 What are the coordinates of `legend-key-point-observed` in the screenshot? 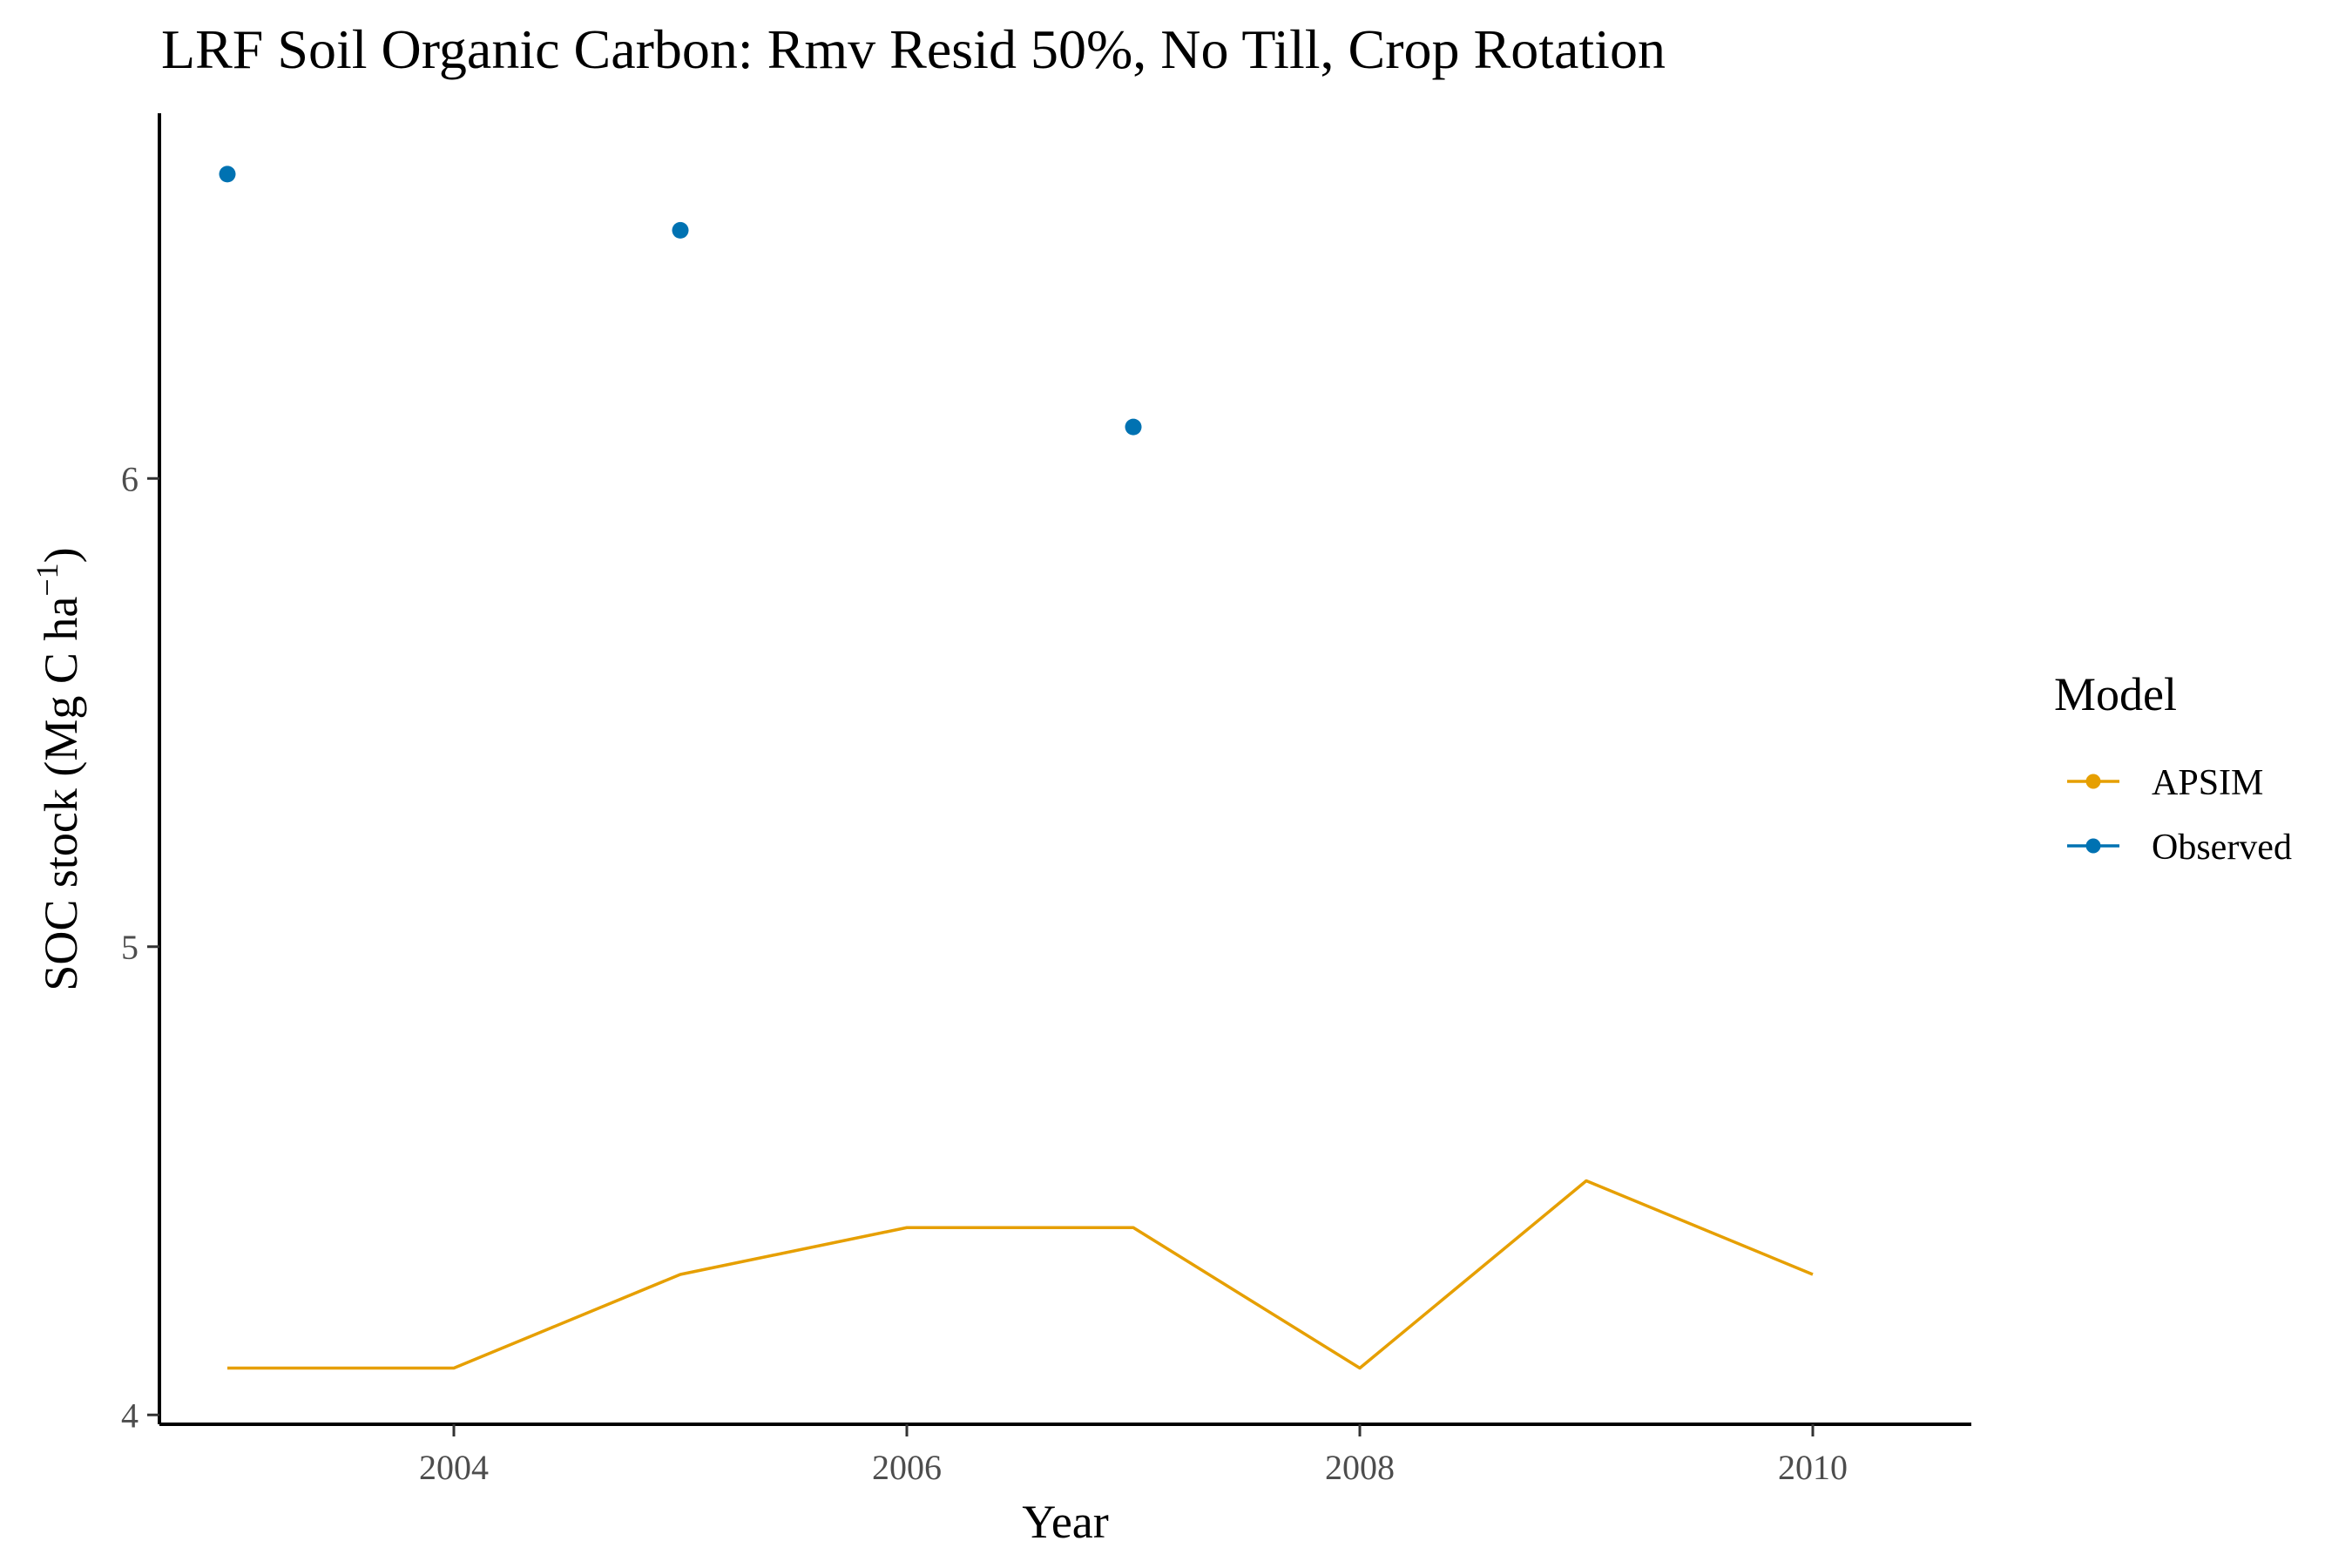 It's located at (2093, 846).